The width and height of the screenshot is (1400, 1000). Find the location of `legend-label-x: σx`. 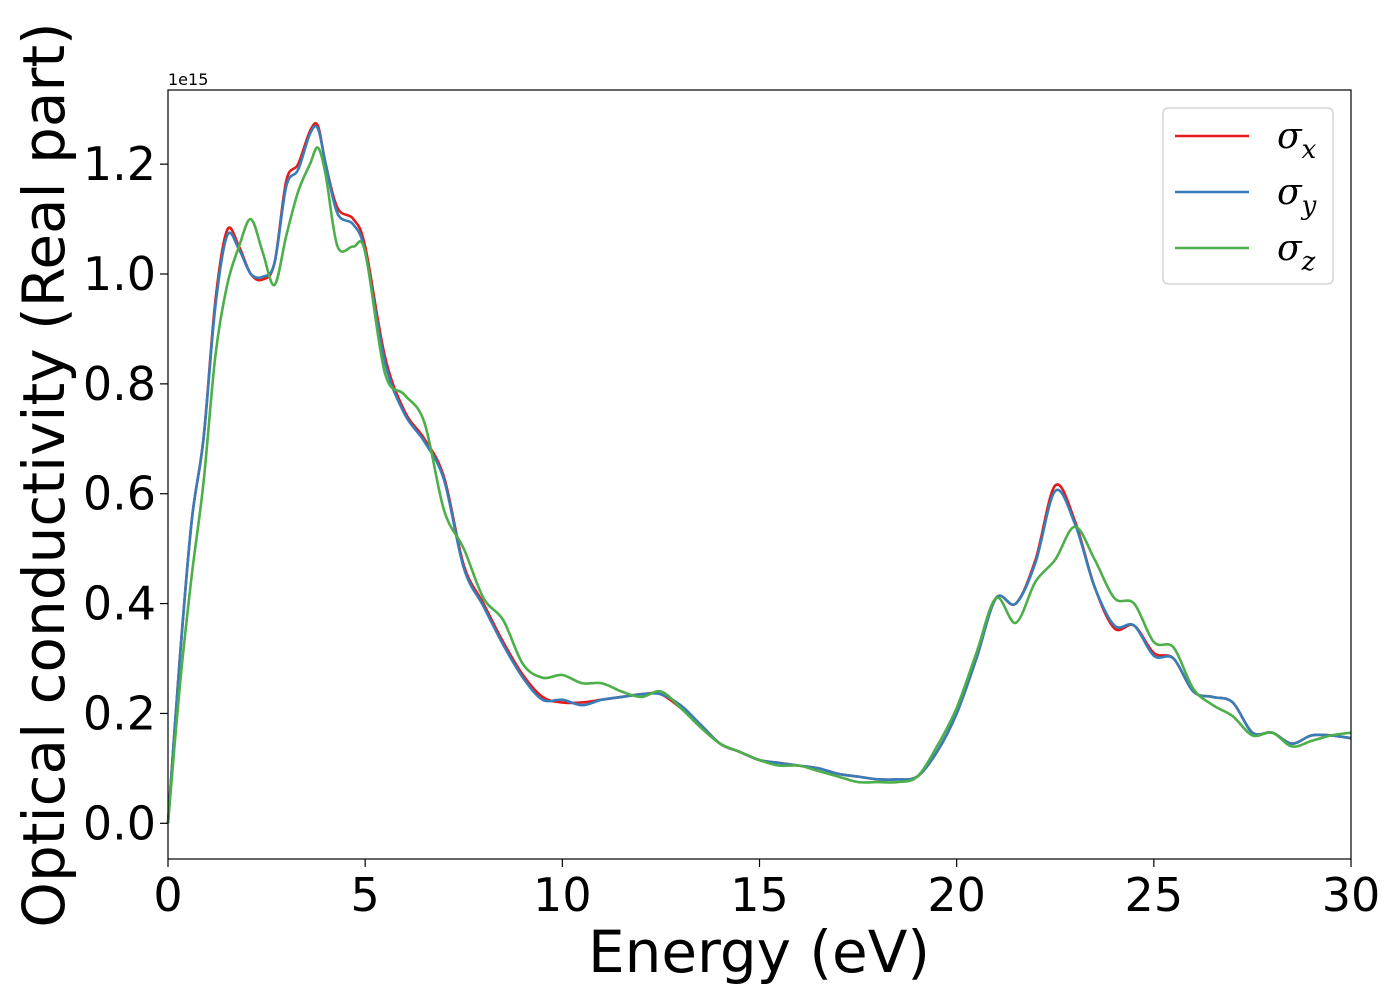

legend-label-x: σx is located at coordinates (1297, 140).